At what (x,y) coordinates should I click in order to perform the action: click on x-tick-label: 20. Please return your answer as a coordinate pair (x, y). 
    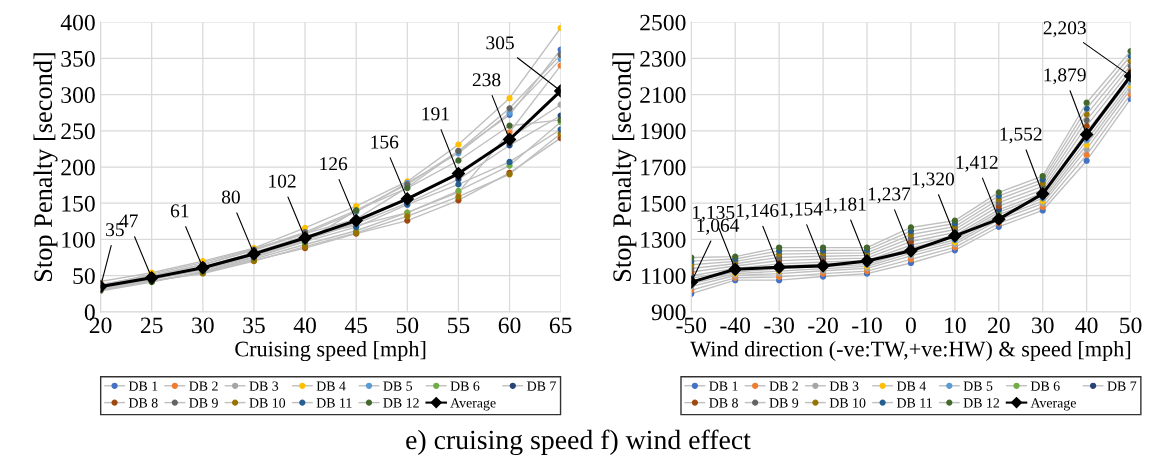
    Looking at the image, I should click on (999, 325).